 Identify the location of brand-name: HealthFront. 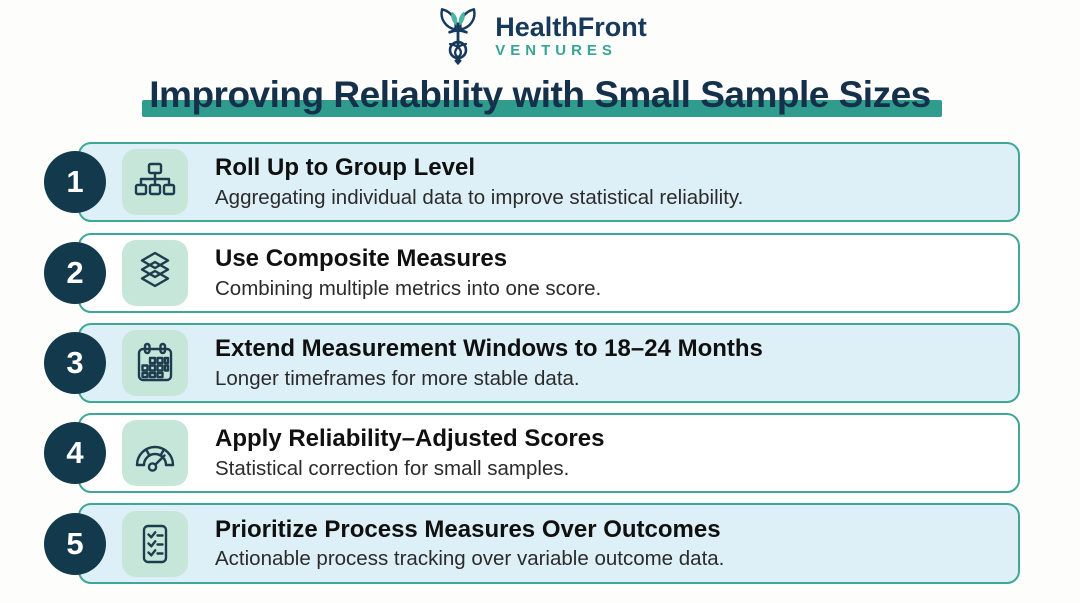
(571, 26).